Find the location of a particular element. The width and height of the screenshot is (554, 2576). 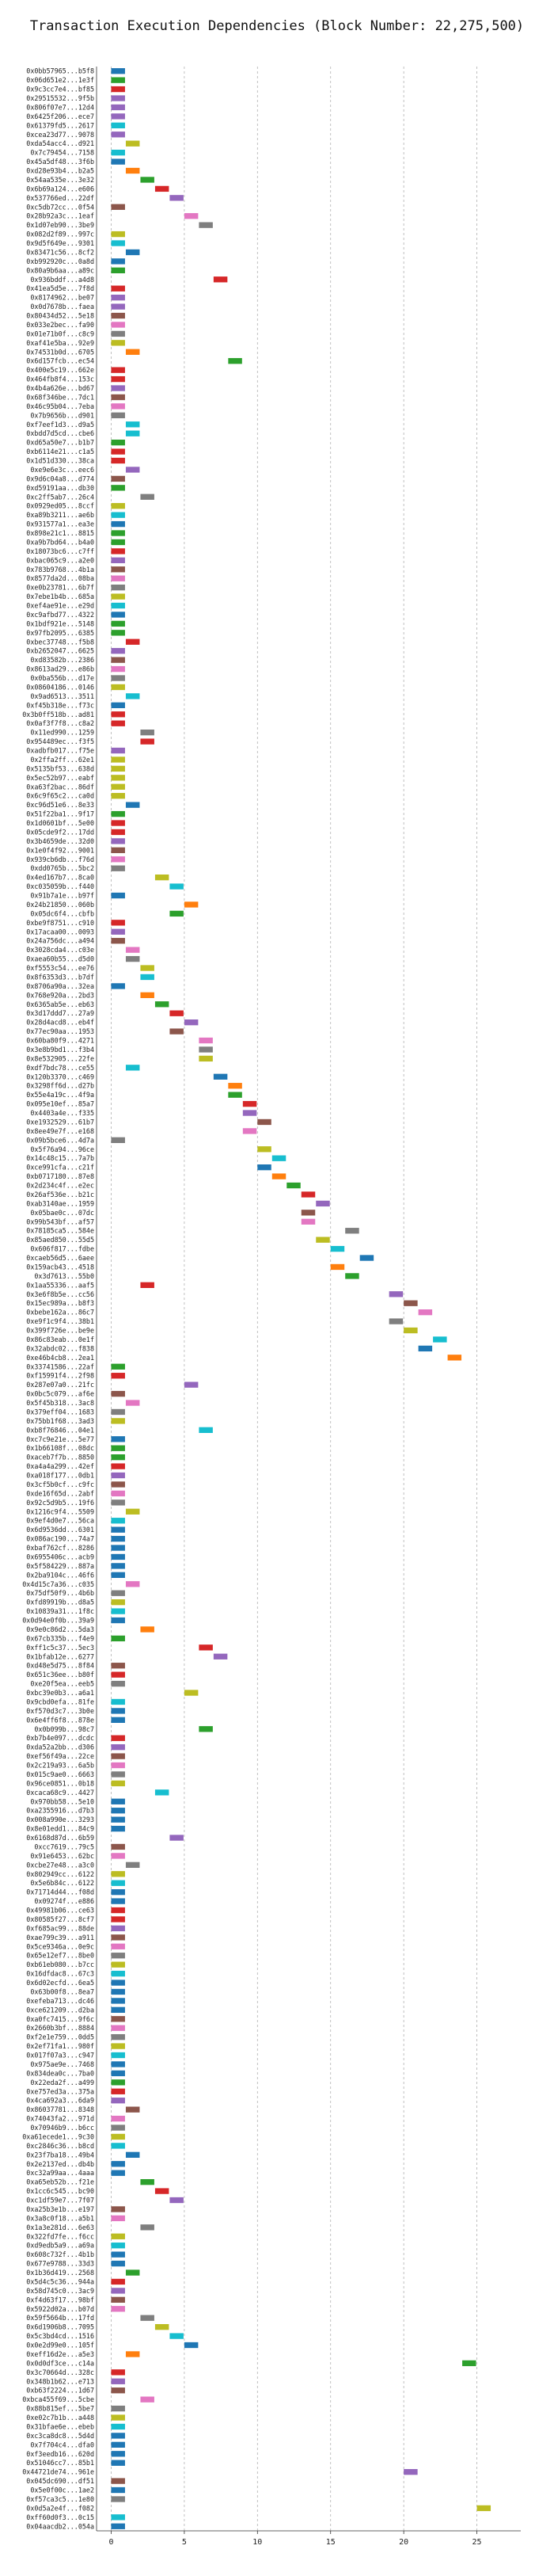

y-label: 0x5f76a94...96ce is located at coordinates (62, 1149).